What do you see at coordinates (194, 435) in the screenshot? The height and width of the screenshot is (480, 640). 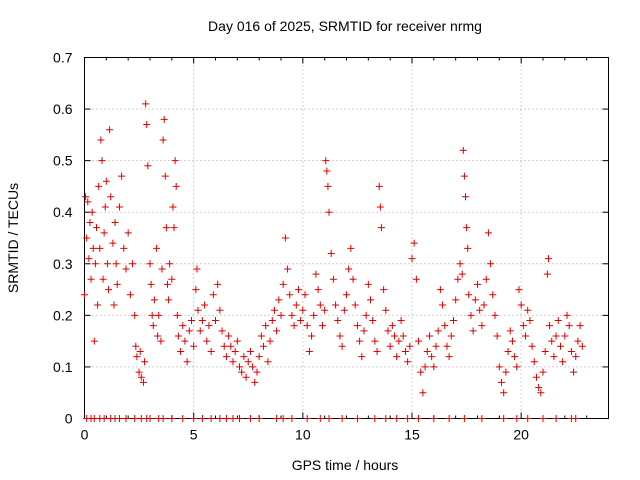 I see `x-tick-label: 5` at bounding box center [194, 435].